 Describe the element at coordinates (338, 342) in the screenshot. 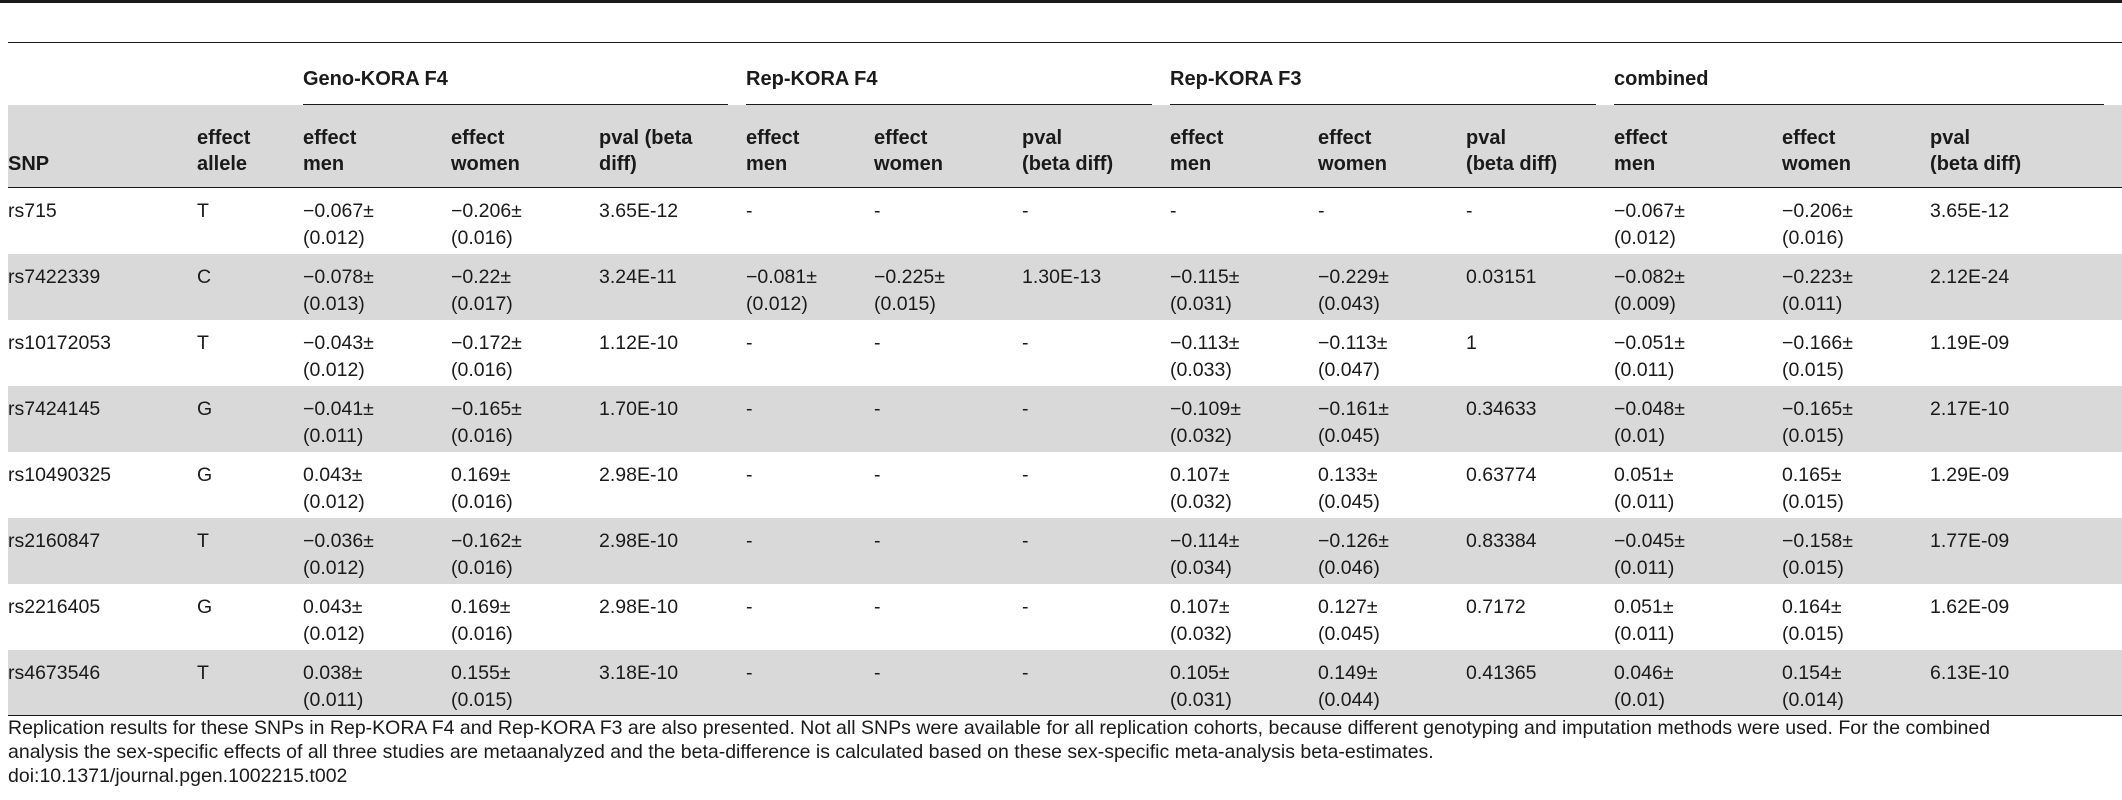

I see `cell-line: −0.043±` at that location.